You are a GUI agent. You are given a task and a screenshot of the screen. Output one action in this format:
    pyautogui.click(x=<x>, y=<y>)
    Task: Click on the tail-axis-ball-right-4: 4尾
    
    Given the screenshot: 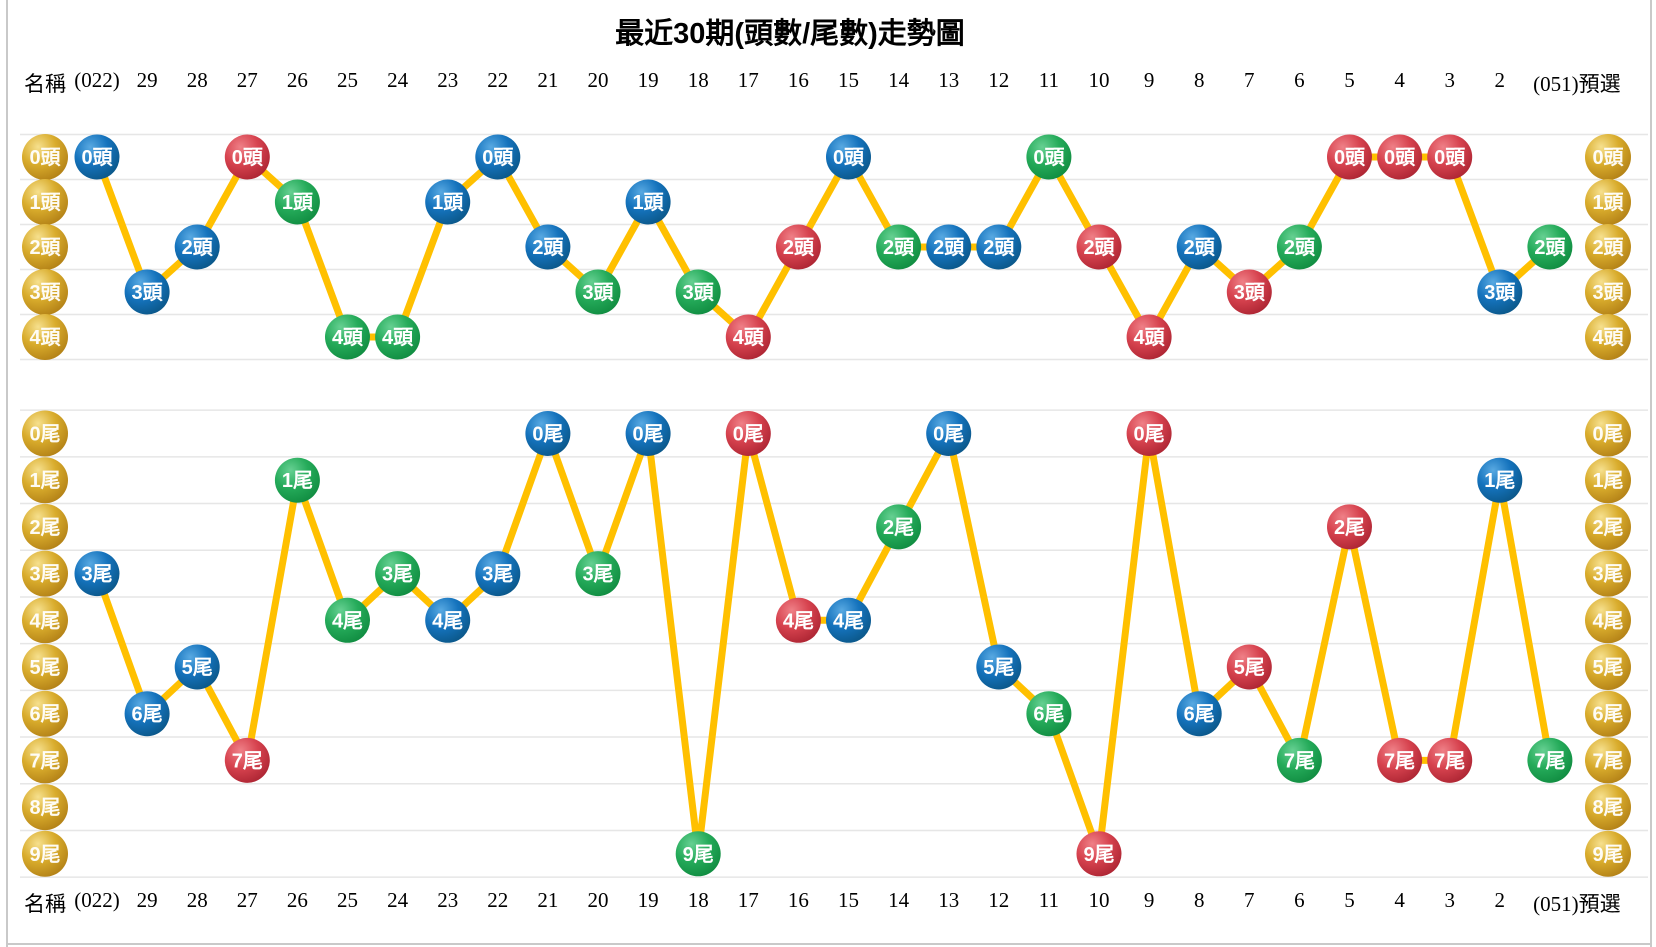 What is the action you would take?
    pyautogui.click(x=1608, y=620)
    